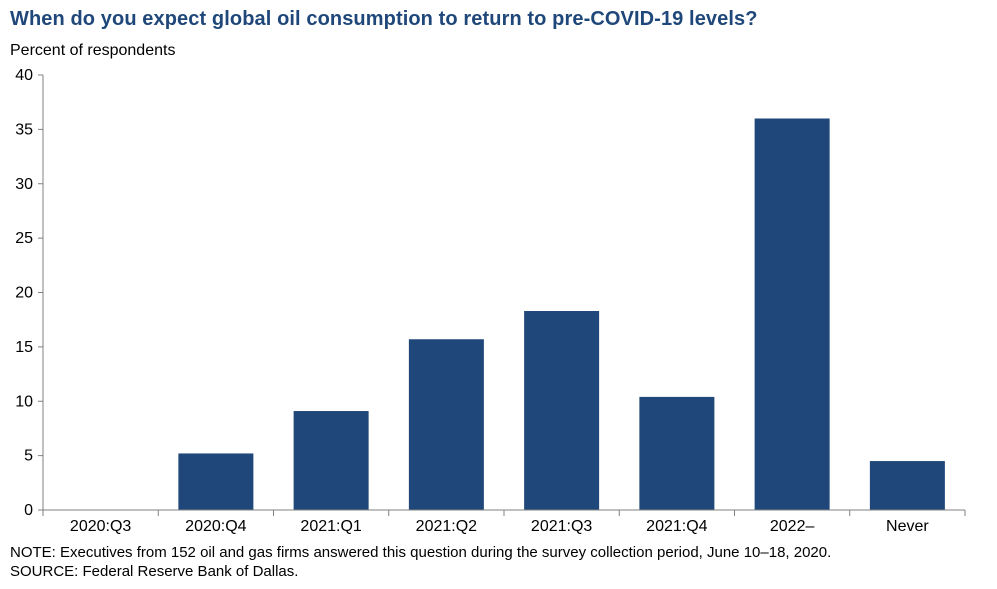 The image size is (997, 589). What do you see at coordinates (677, 453) in the screenshot?
I see `bar-2021-q4` at bounding box center [677, 453].